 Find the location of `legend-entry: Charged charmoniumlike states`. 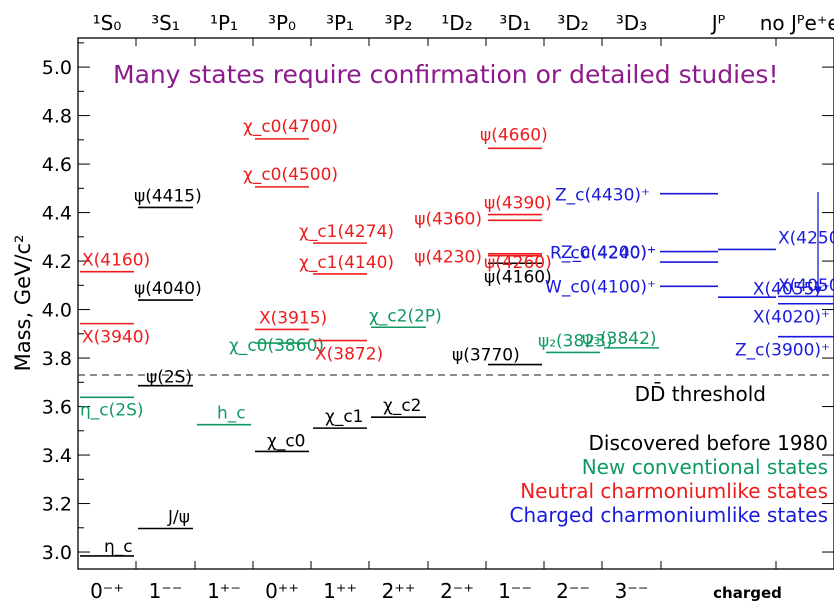

legend-entry: Charged charmoniumlike states is located at coordinates (669, 515).